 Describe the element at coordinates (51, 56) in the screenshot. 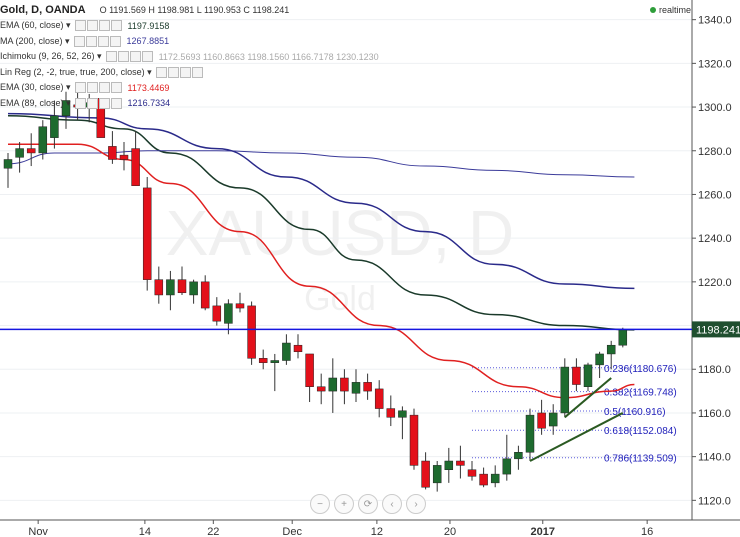

I see `indicator-label: Ichimoku (9, 26, 52, 26) ▾` at that location.